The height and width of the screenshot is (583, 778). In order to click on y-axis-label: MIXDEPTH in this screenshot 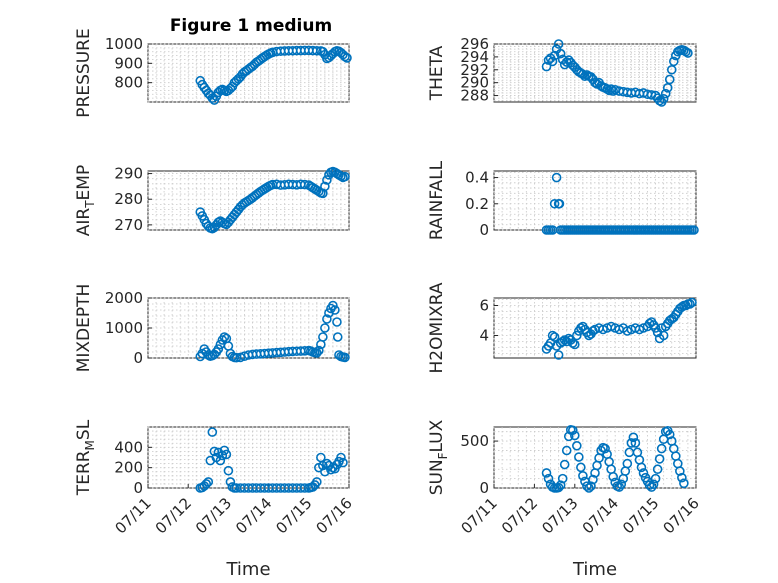, I will do `click(84, 328)`.